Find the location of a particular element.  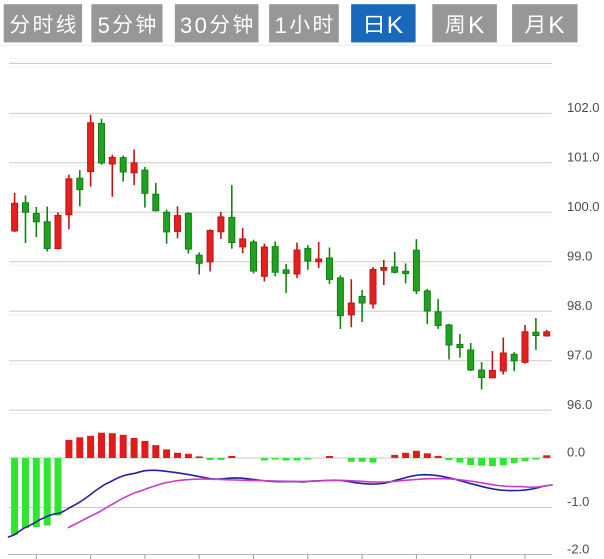

svg-text: 97.0 is located at coordinates (579, 354).